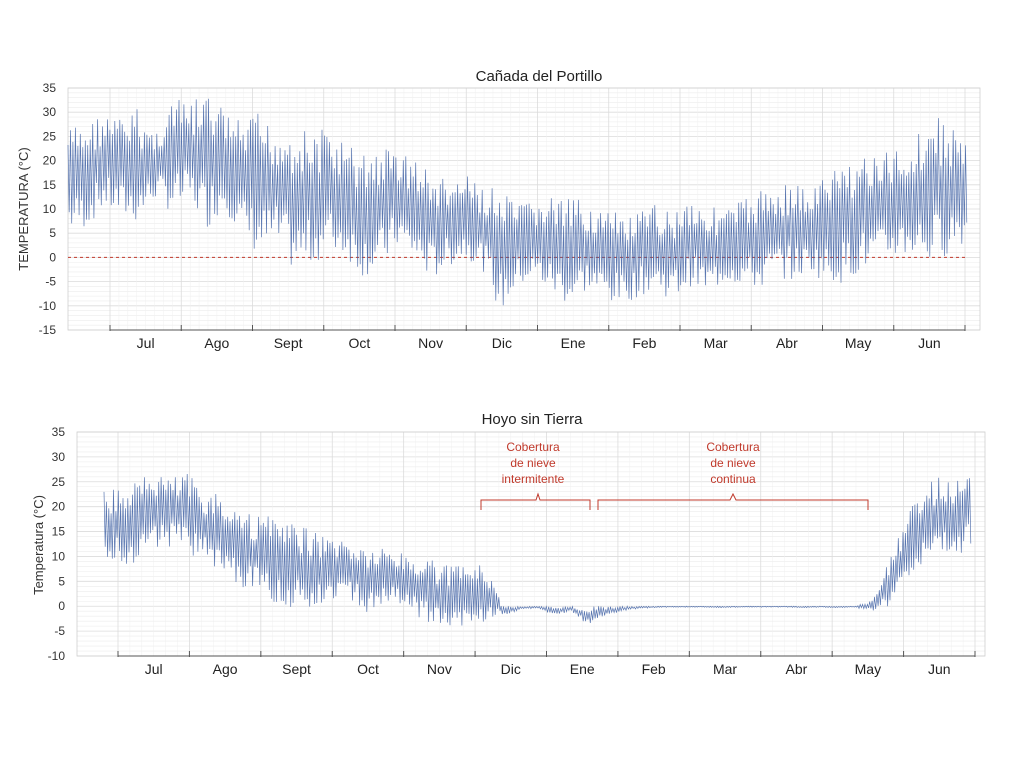  I want to click on bottom-chart-title: Hoyo sin Tierra, so click(533, 419).